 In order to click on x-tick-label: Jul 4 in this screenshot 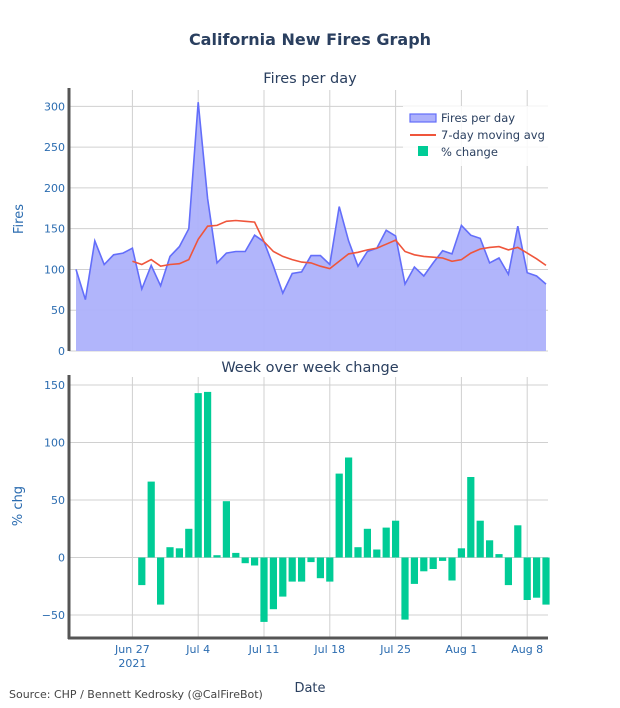, I will do `click(197, 649)`.